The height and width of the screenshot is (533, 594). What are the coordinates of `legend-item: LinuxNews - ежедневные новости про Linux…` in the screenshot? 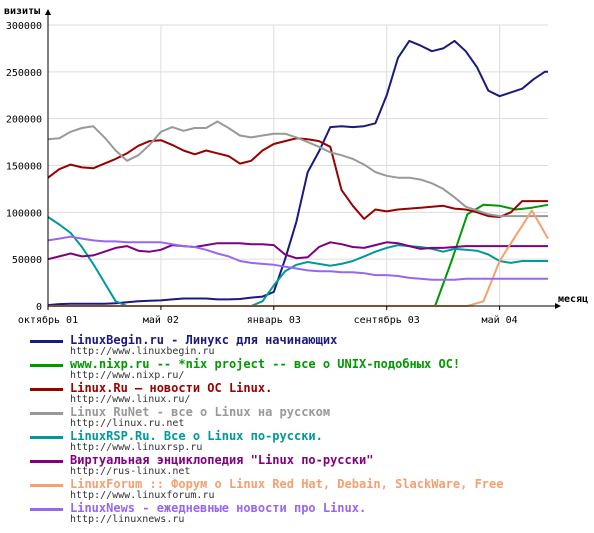 It's located at (310, 513).